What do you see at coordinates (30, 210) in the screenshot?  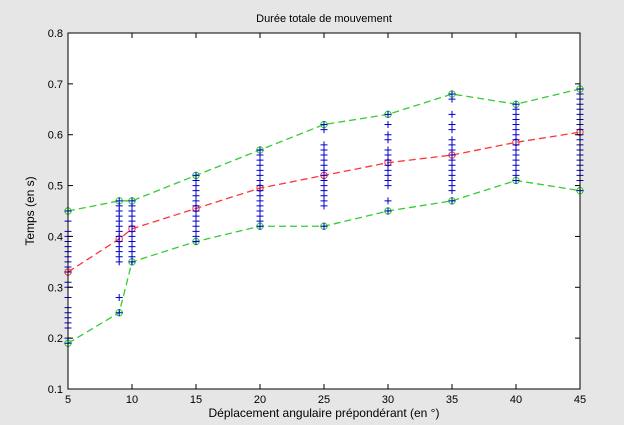 I see `y-axis-label: Temps (en s)` at bounding box center [30, 210].